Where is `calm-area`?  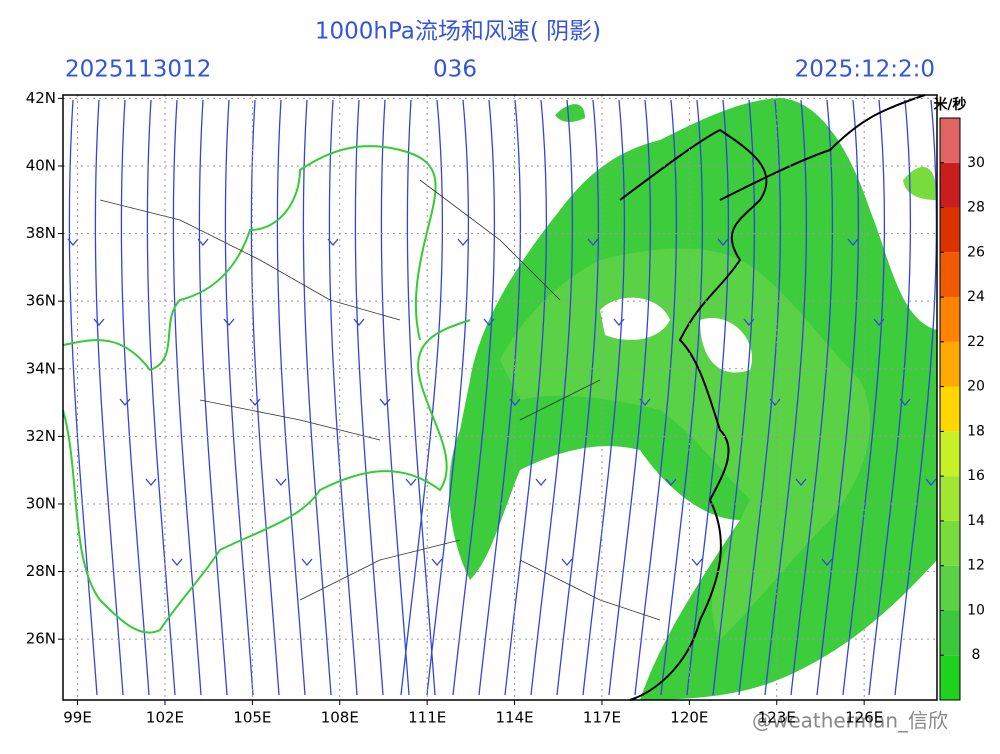
calm-area is located at coordinates (726, 345).